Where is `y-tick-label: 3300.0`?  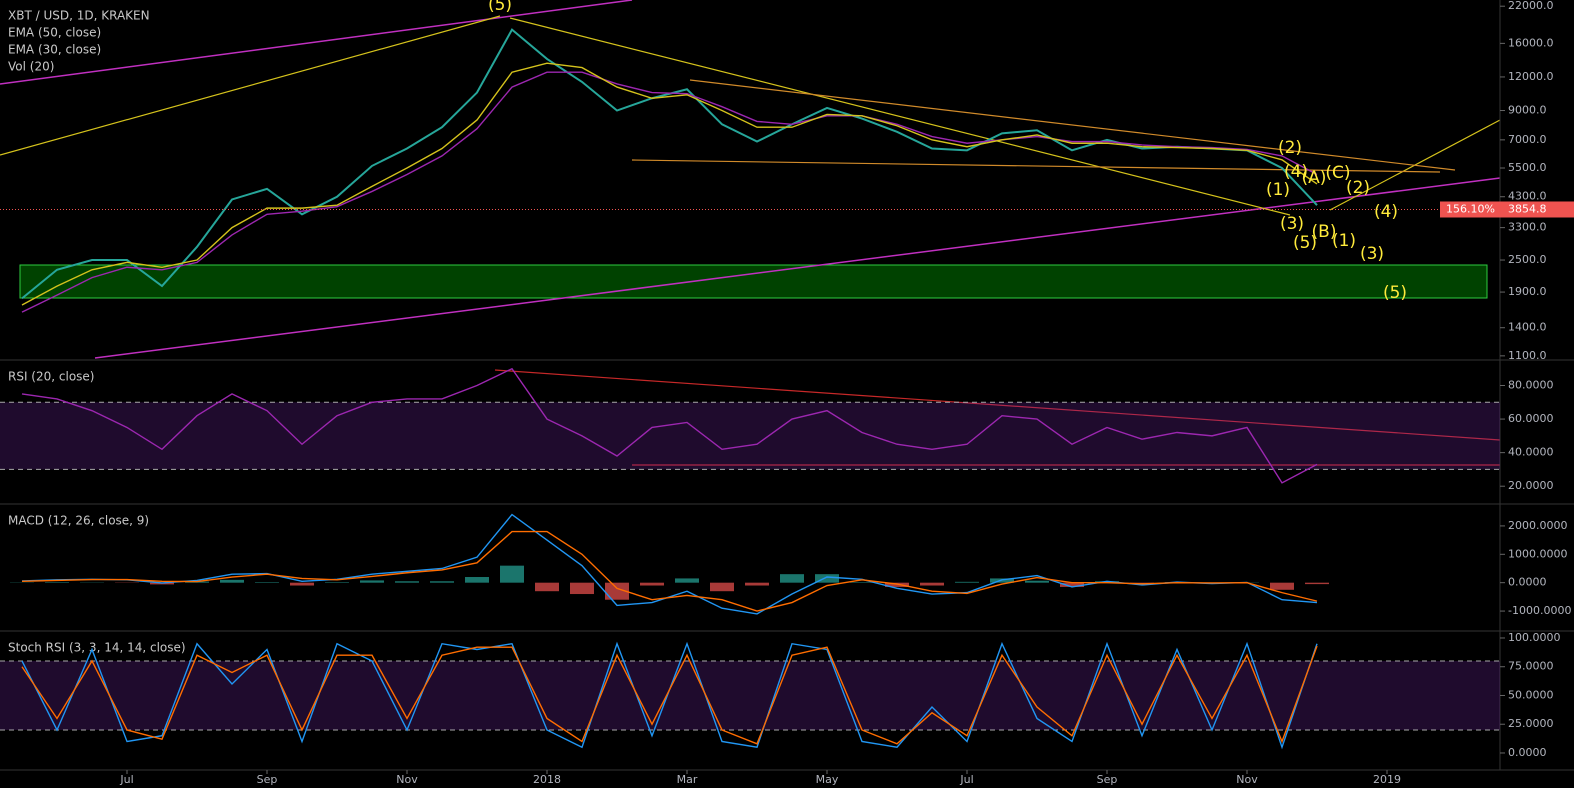
y-tick-label: 3300.0 is located at coordinates (1527, 227).